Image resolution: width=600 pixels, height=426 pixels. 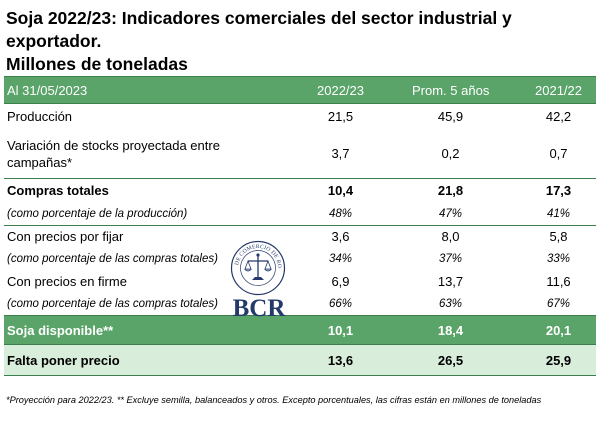 I want to click on bcr-logo: BOLSA DE COMERCIO DE ROSARIO BCR, so click(x=259, y=282).